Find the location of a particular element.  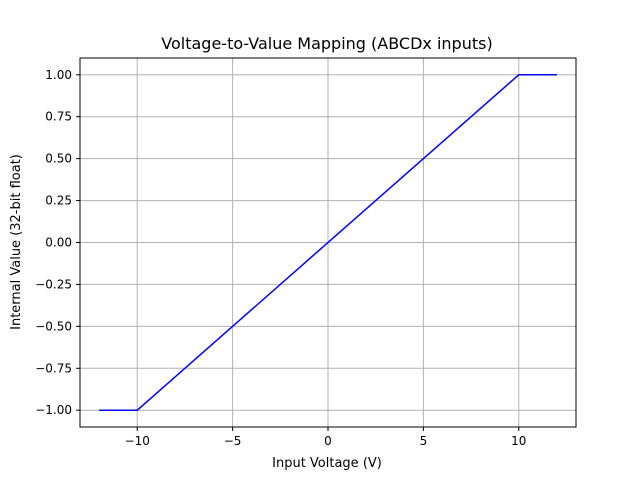

y-tick-label: −0.50 is located at coordinates (53, 326).